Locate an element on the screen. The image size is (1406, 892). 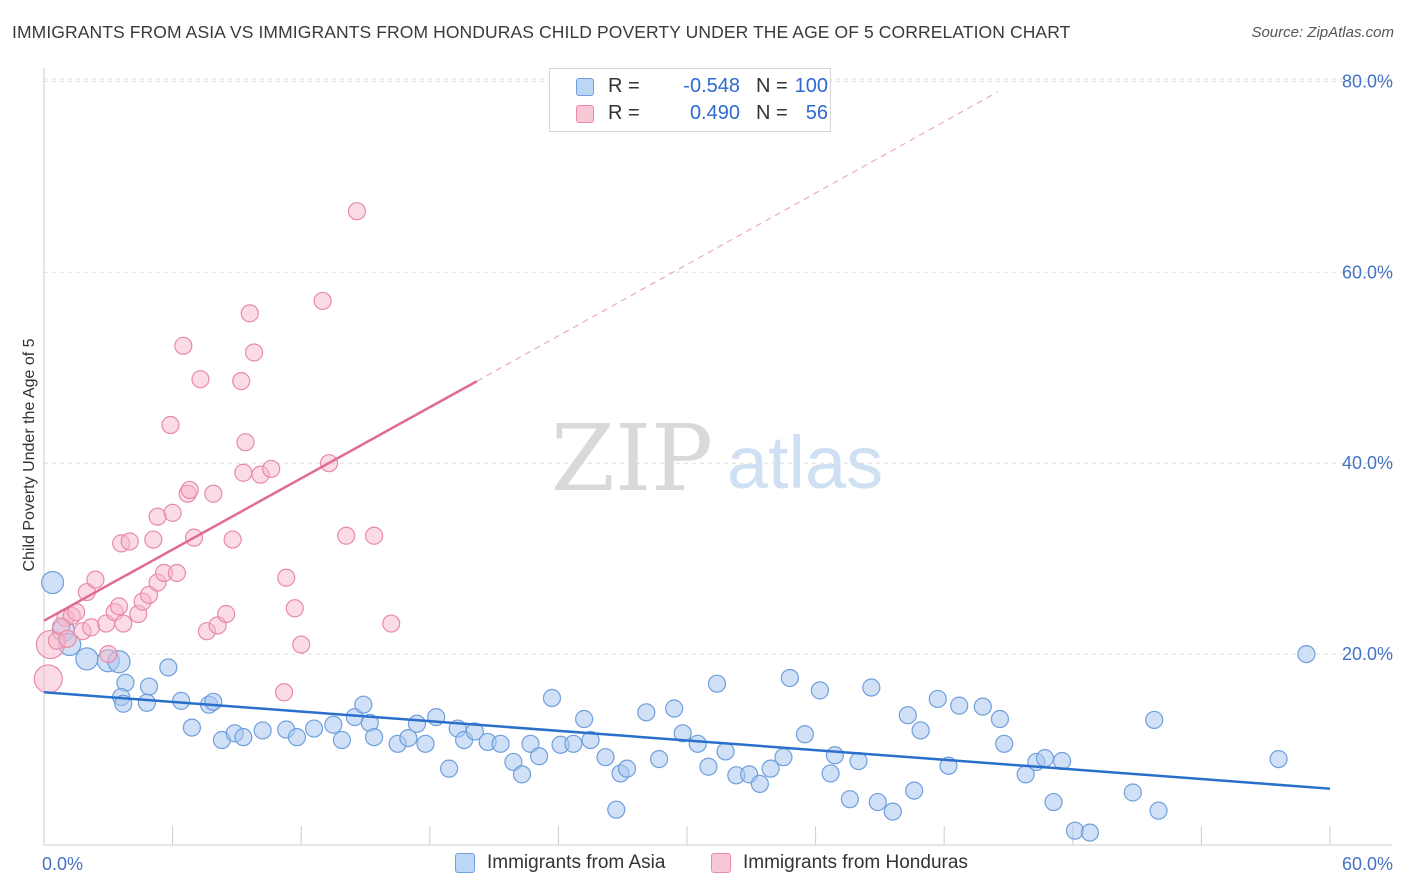
x-tick-label: 60.0% is located at coordinates (1367, 864).